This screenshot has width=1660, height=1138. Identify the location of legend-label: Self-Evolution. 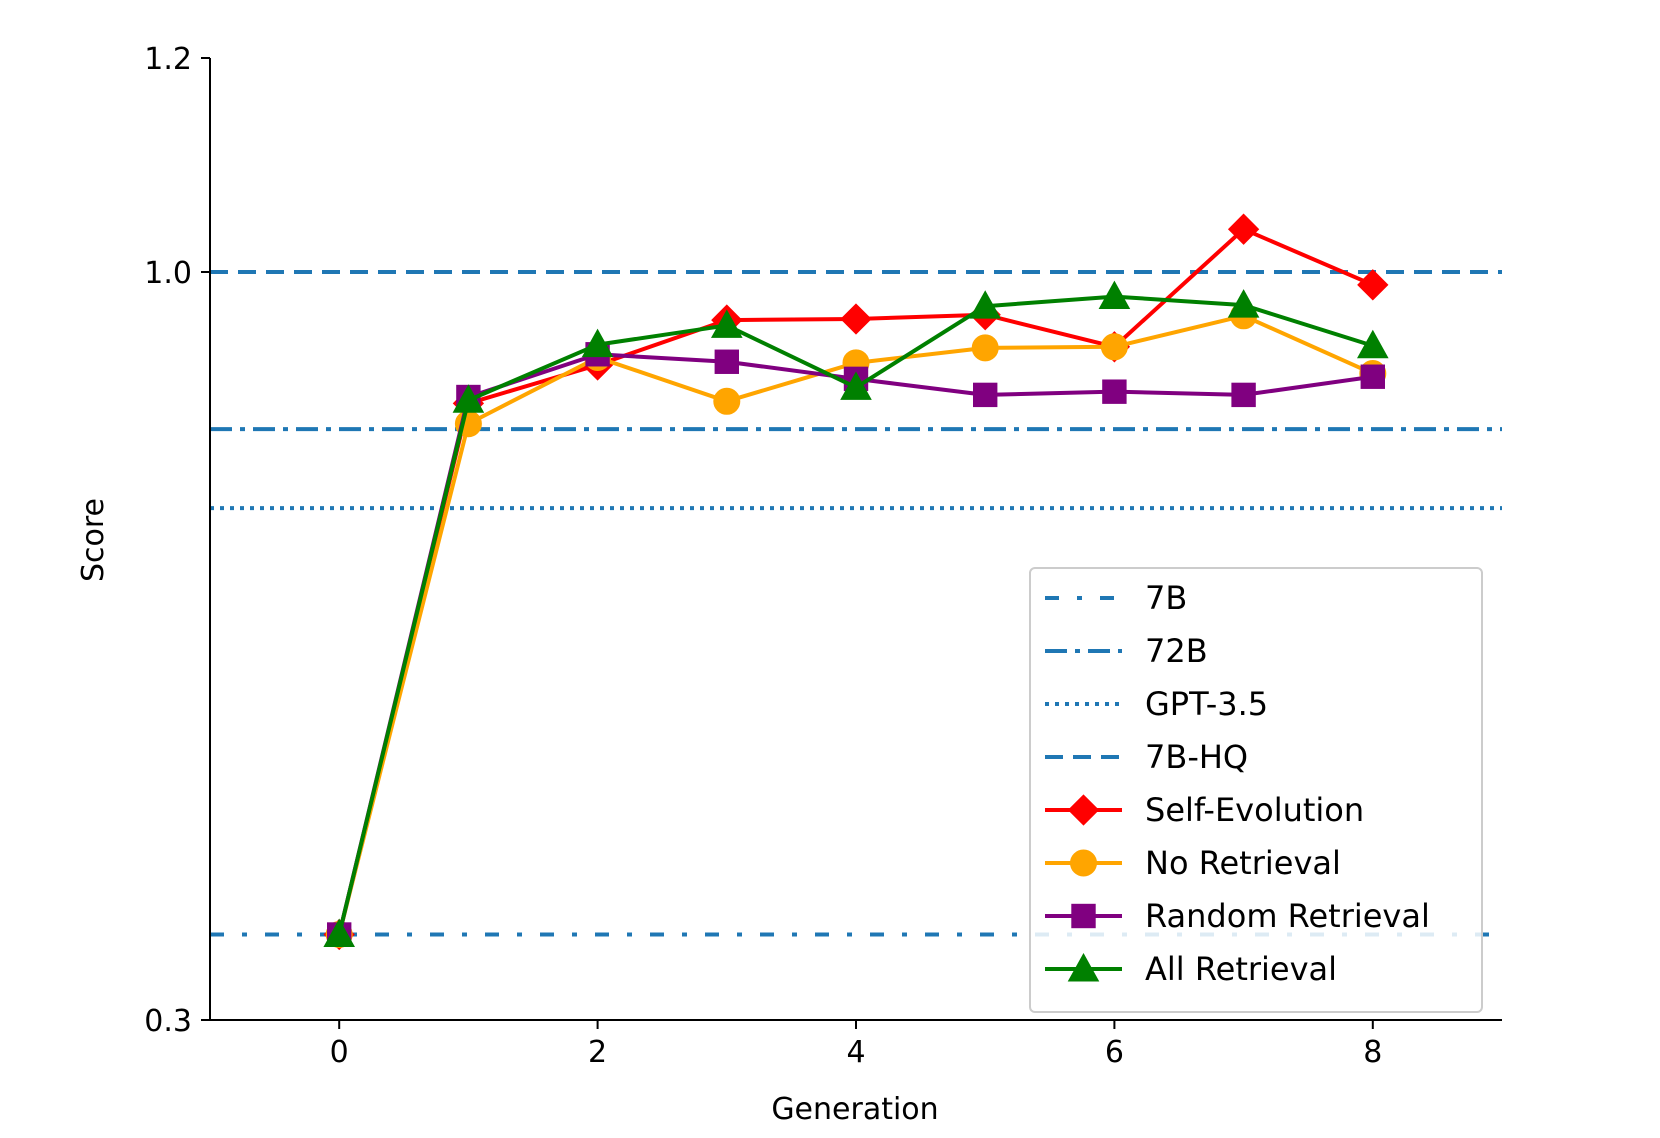
(1254, 810).